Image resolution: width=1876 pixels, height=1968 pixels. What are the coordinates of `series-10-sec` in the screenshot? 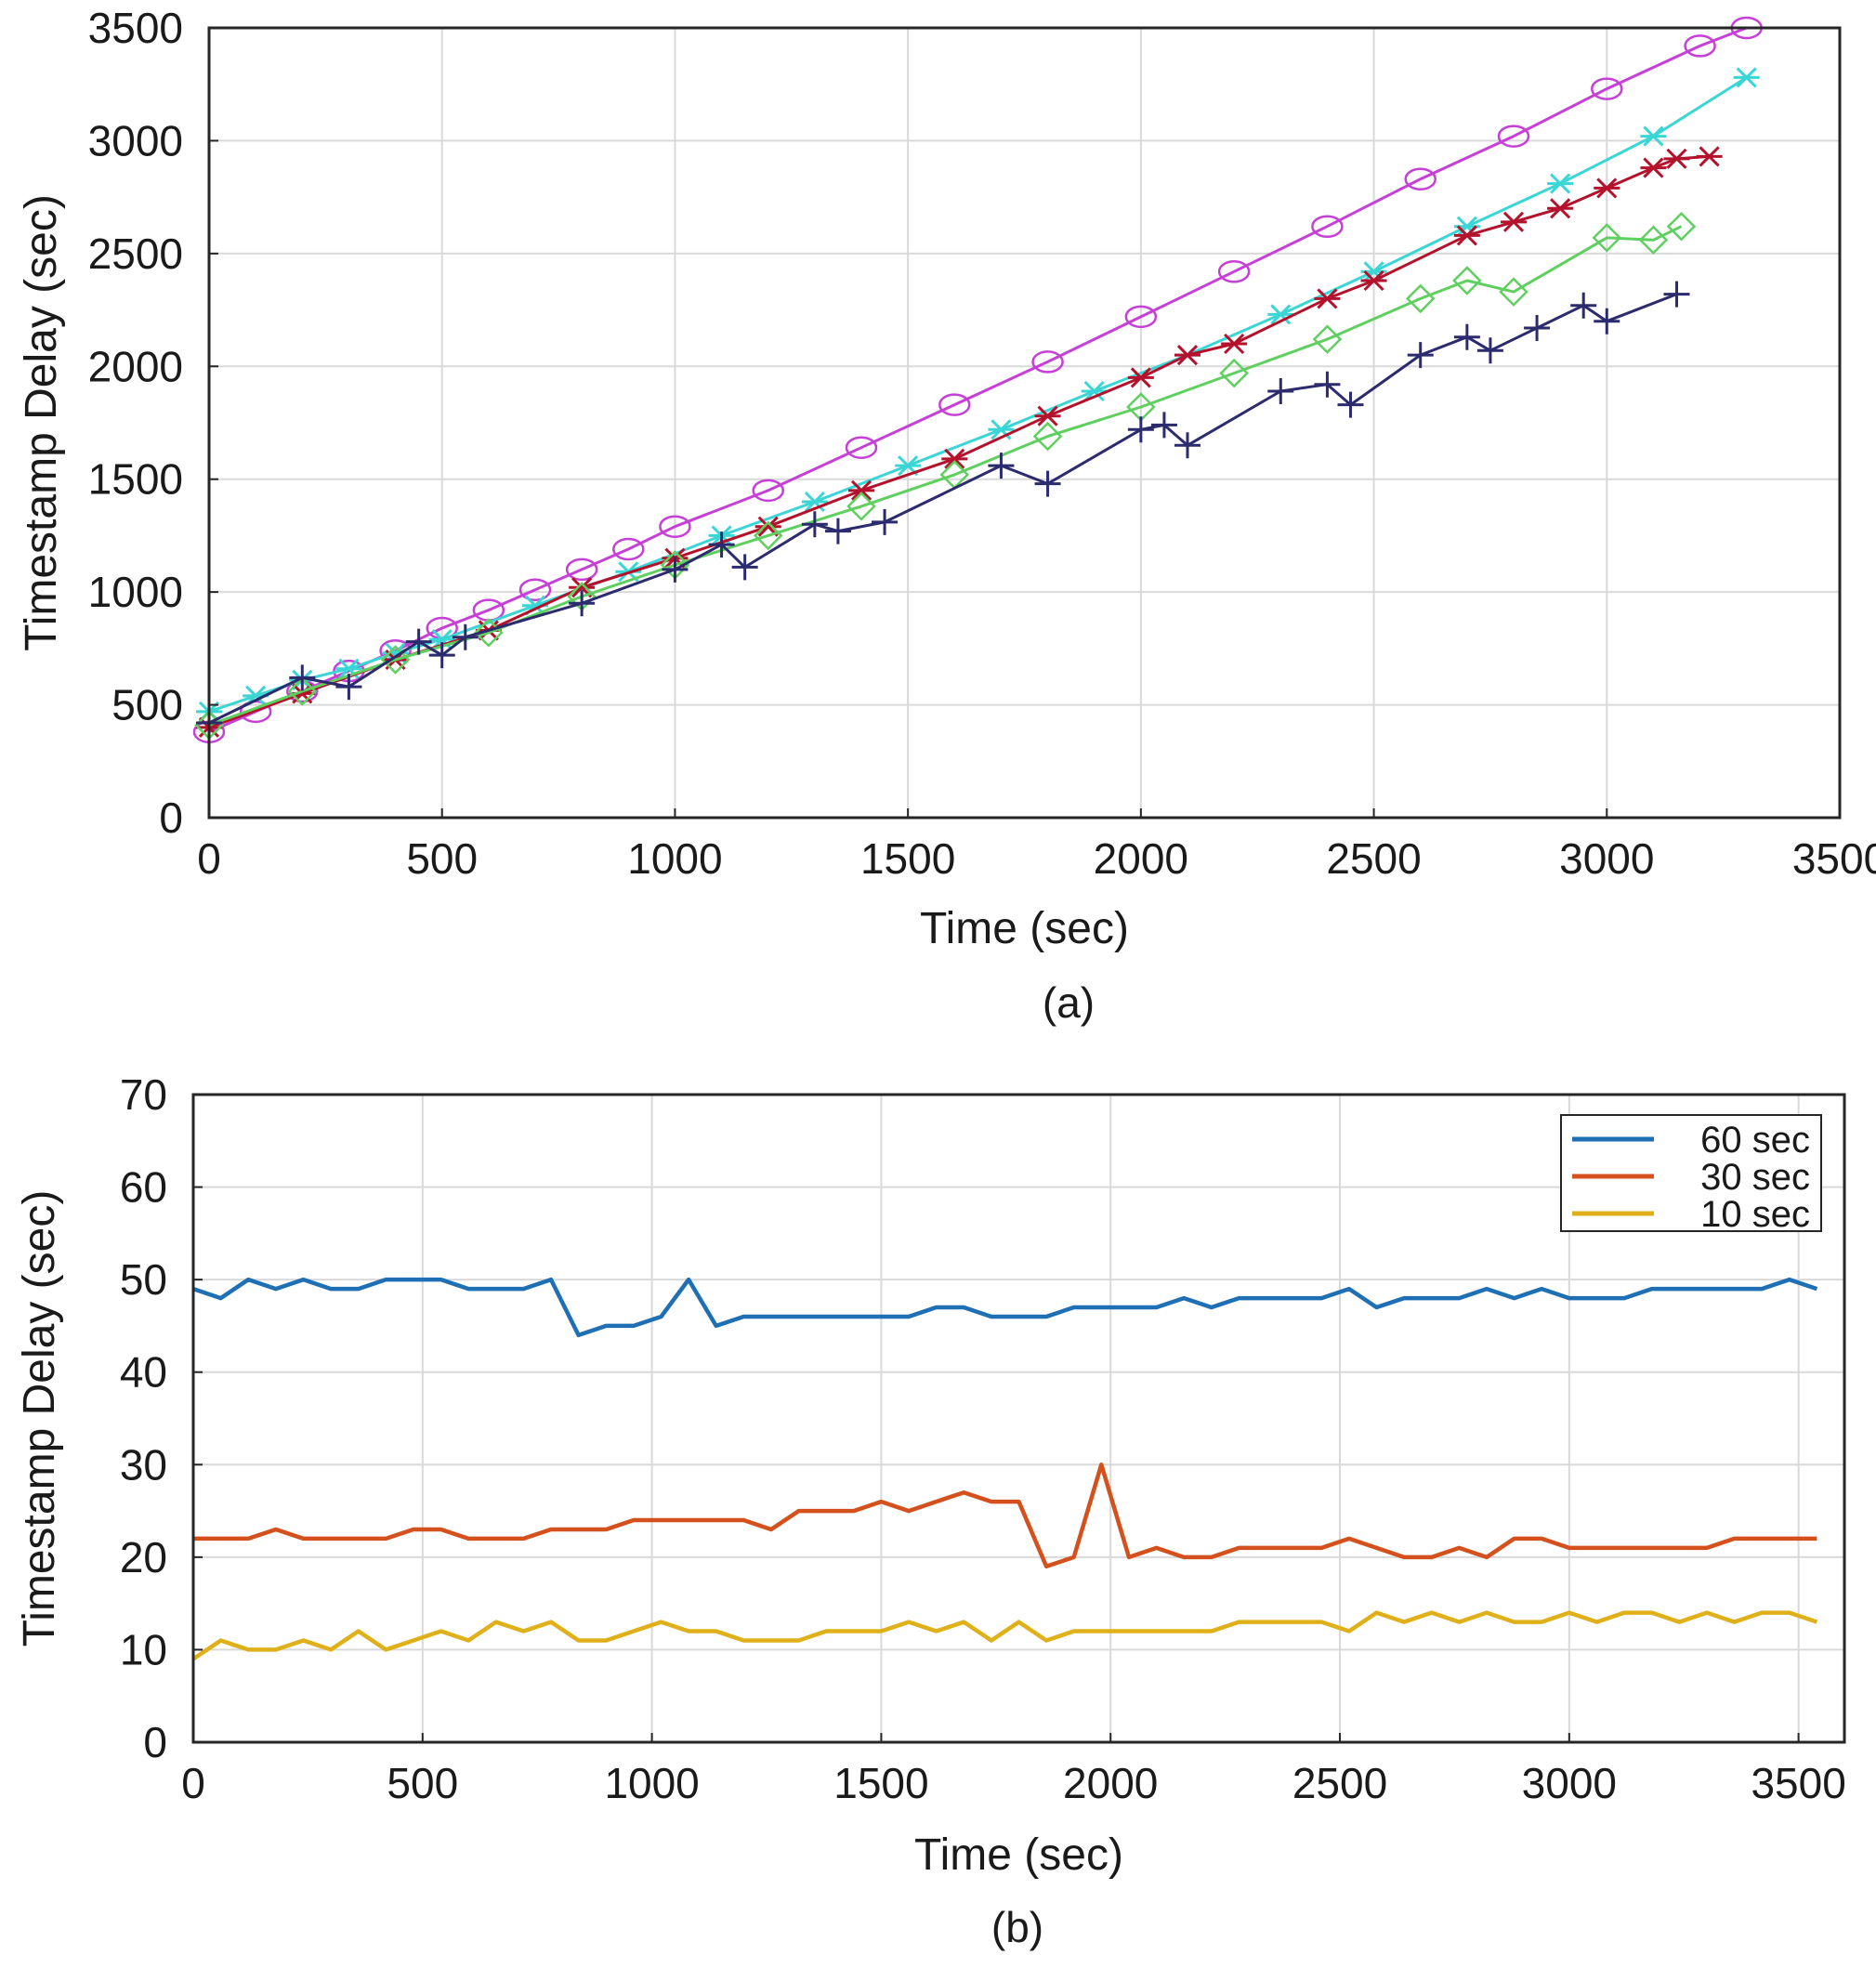 It's located at (1004, 1635).